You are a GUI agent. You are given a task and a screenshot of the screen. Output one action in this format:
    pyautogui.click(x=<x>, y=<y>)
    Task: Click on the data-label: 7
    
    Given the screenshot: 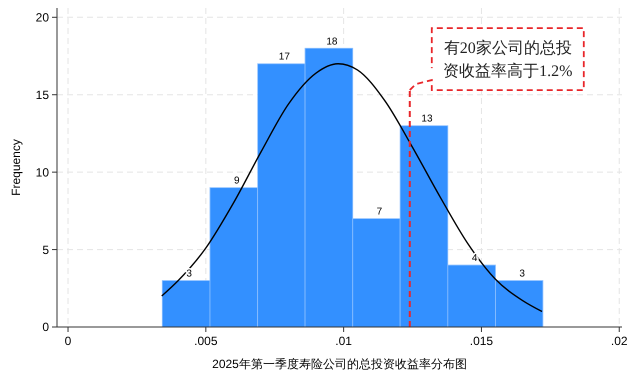 What is the action you would take?
    pyautogui.click(x=379, y=212)
    